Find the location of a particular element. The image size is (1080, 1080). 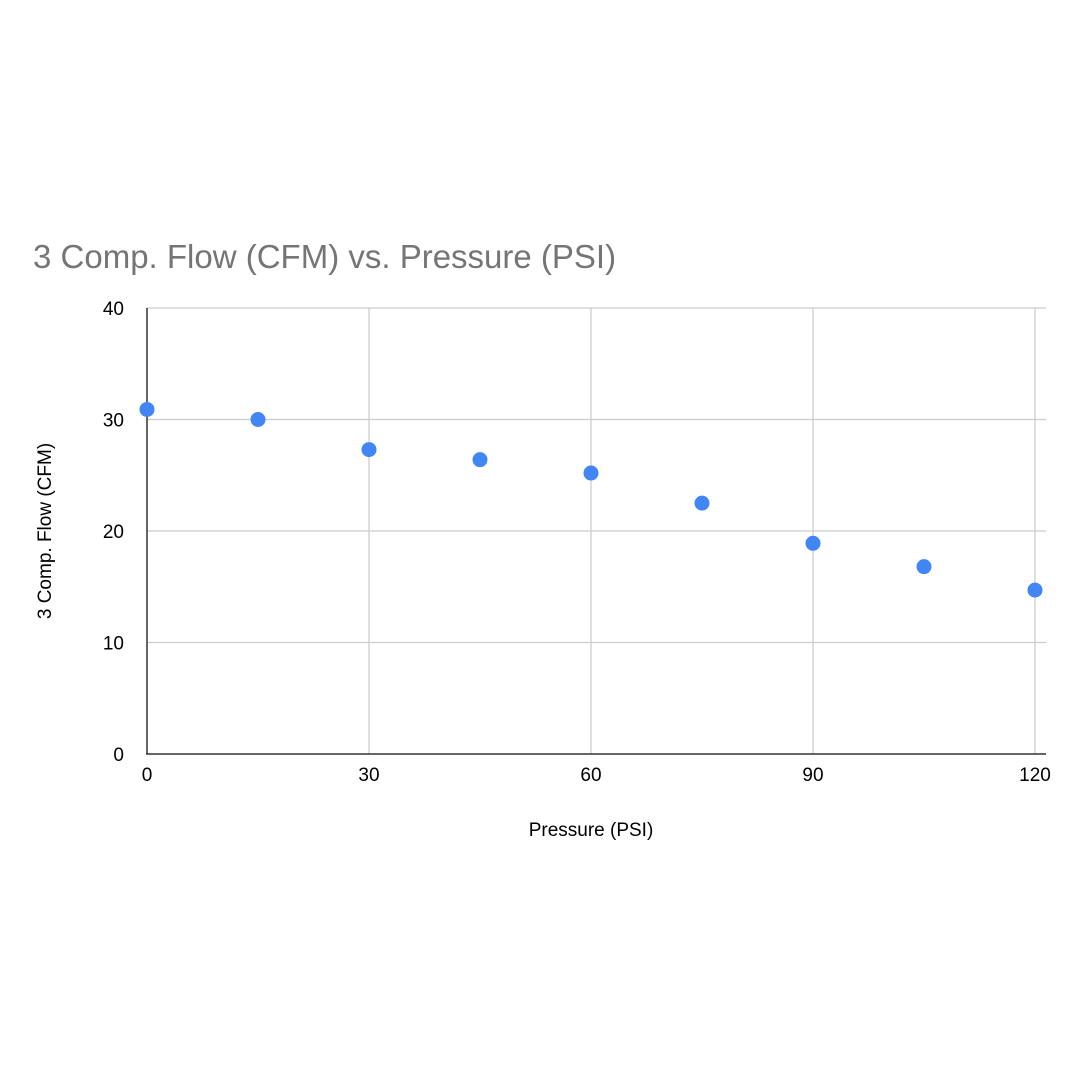

y-tick-label: 20 is located at coordinates (113, 532).